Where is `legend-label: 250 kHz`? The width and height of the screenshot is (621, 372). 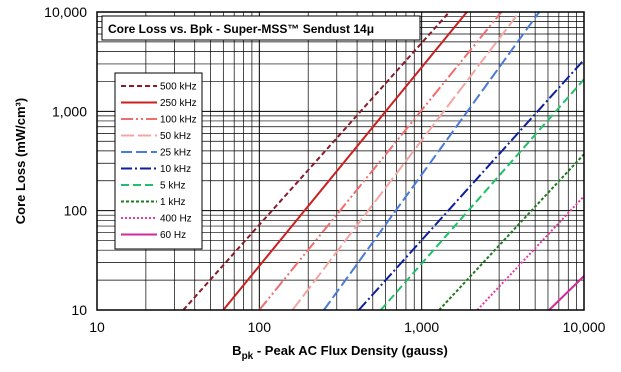 legend-label: 250 kHz is located at coordinates (178, 103).